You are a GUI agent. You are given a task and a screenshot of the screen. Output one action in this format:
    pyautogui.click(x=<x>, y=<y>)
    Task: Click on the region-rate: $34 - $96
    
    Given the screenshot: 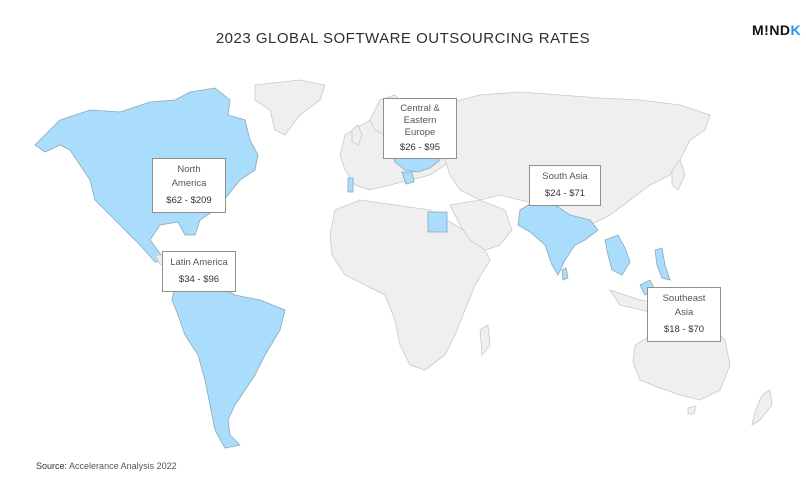 What is the action you would take?
    pyautogui.click(x=199, y=279)
    